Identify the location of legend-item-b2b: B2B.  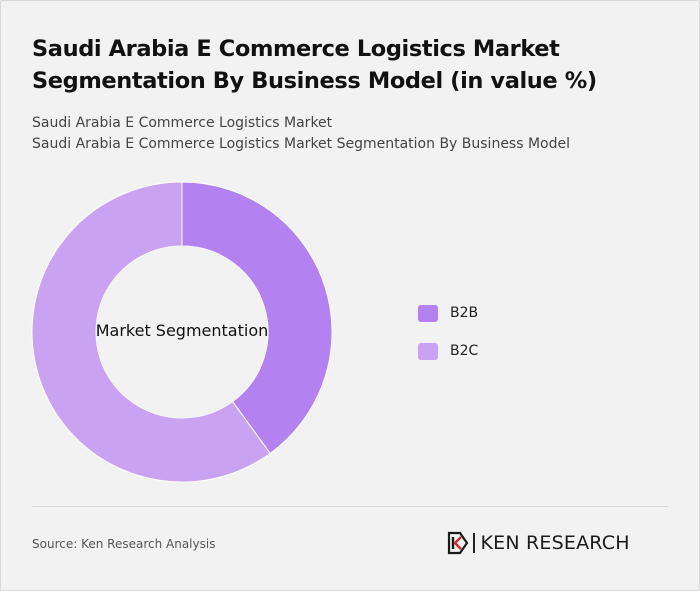
(448, 313).